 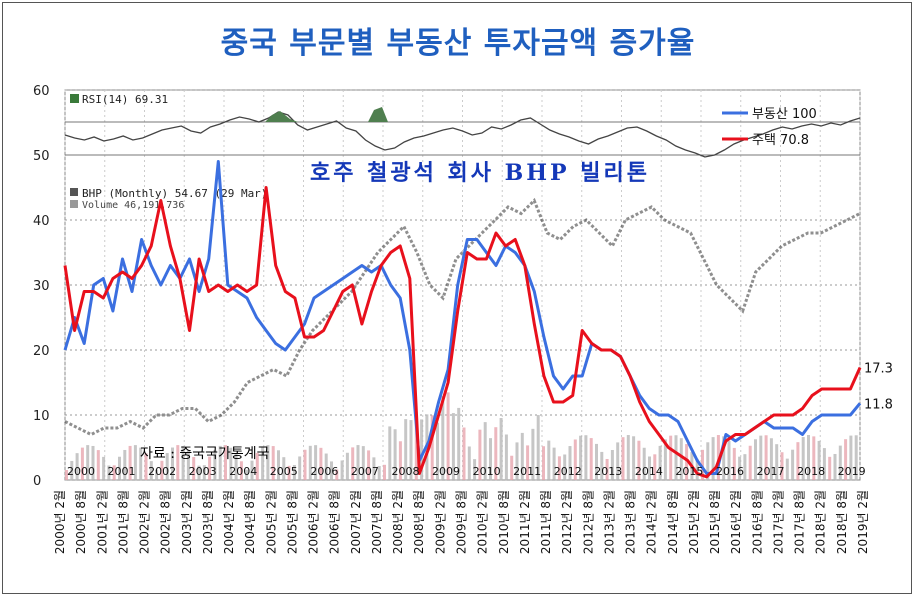 I want to click on x-tick-label: 2005년 2월, so click(x=271, y=522).